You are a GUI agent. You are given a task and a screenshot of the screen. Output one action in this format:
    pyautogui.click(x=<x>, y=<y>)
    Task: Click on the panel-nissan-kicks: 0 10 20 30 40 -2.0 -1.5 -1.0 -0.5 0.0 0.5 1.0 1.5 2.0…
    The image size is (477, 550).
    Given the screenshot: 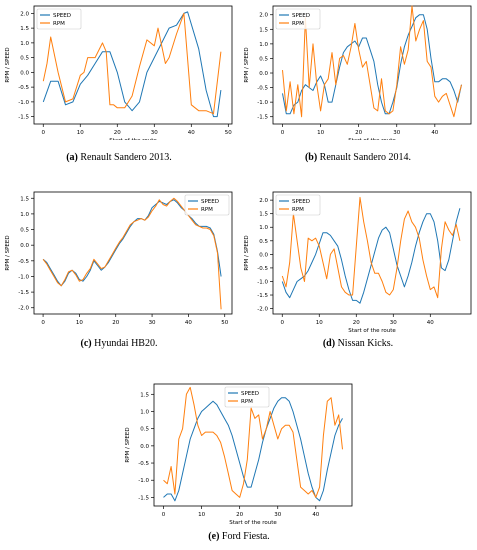 What is the action you would take?
    pyautogui.click(x=358, y=261)
    